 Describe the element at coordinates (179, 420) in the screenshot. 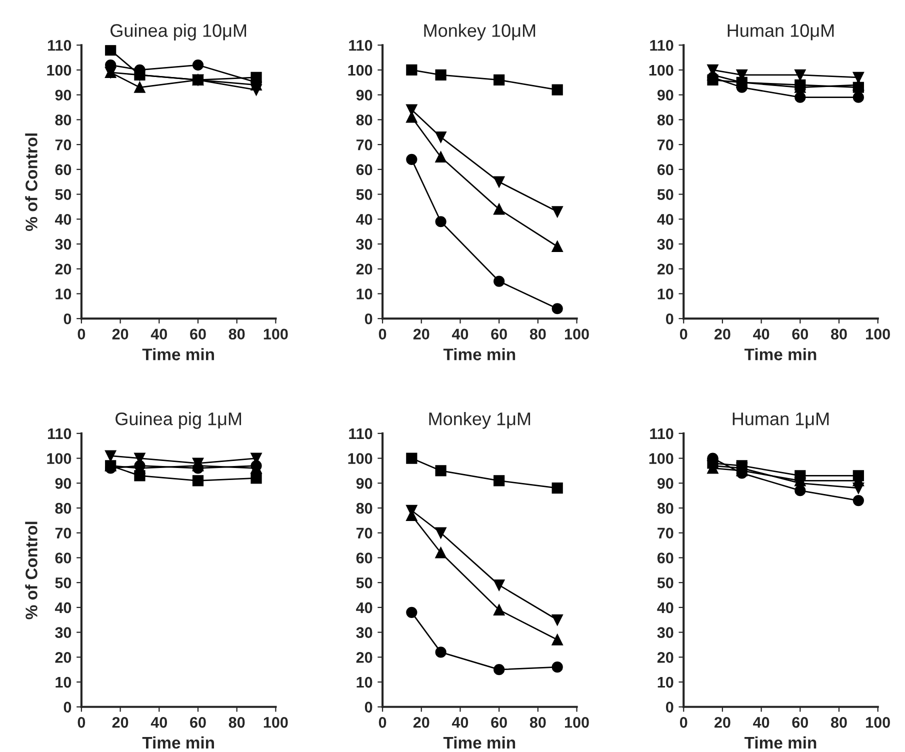

I see `chart-title: Guinea pig 1μM` at that location.